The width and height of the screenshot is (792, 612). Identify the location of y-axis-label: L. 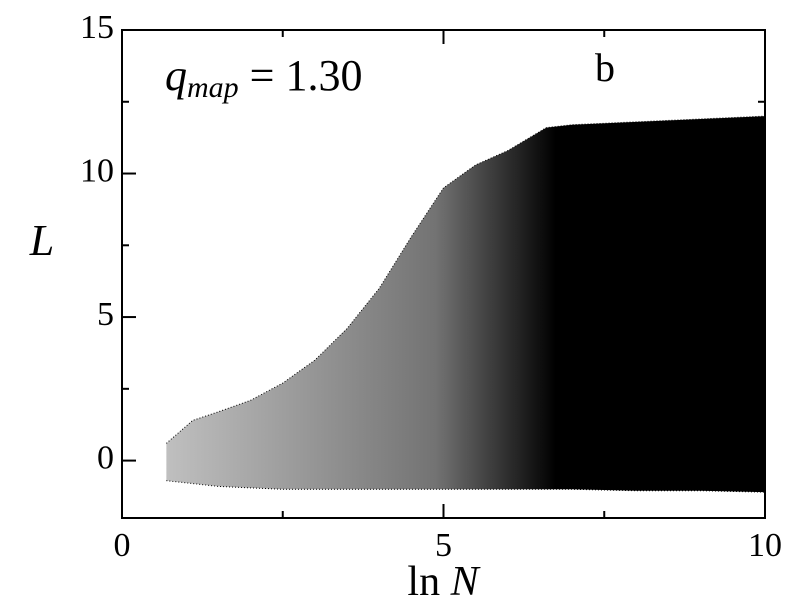
(41, 240).